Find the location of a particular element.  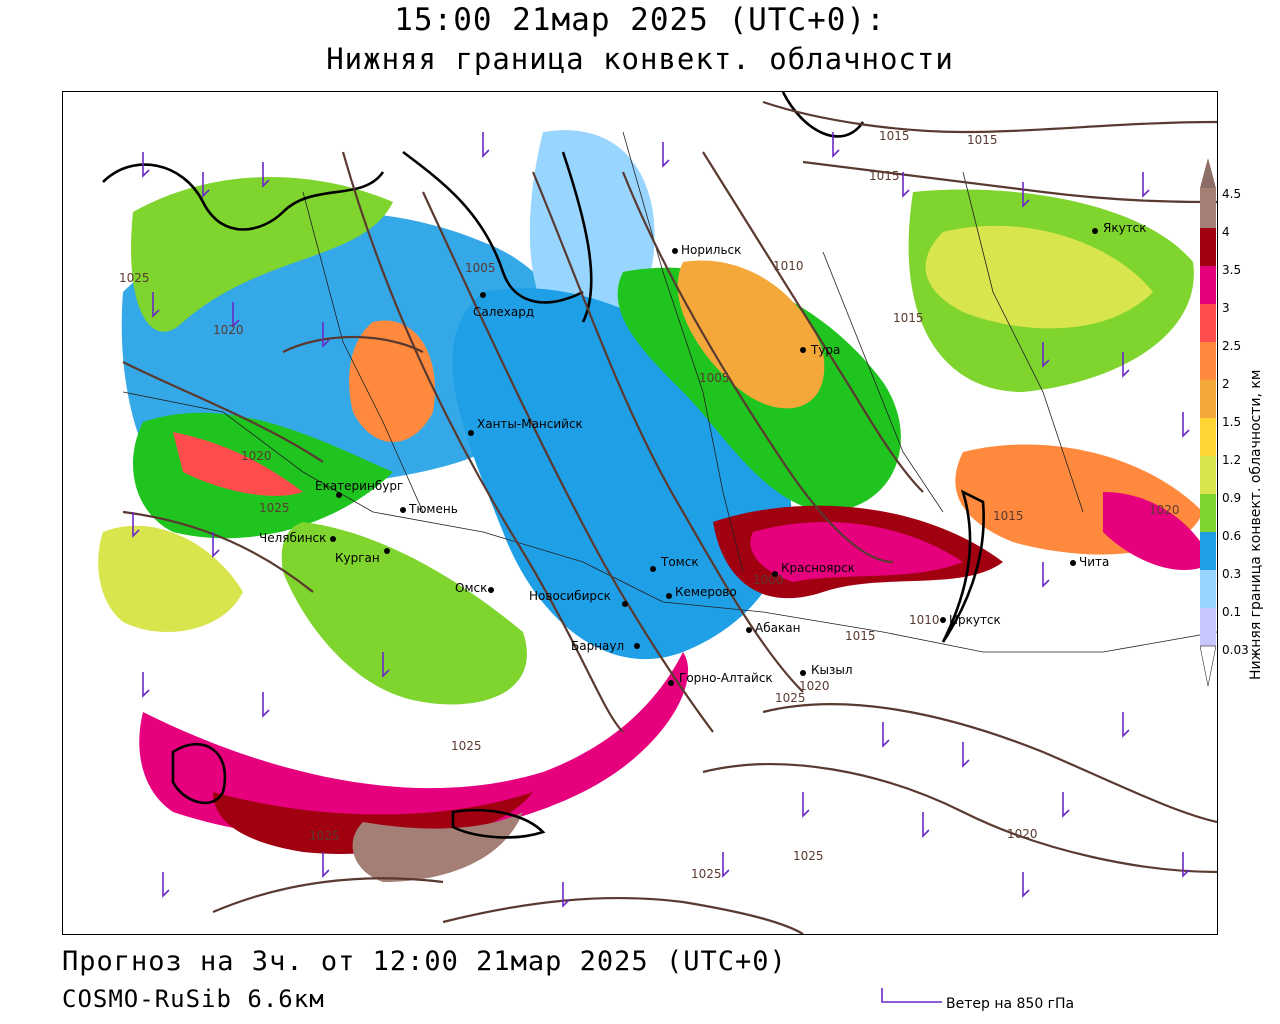

colorbar-tick-label: 3.5 is located at coordinates (1232, 270).